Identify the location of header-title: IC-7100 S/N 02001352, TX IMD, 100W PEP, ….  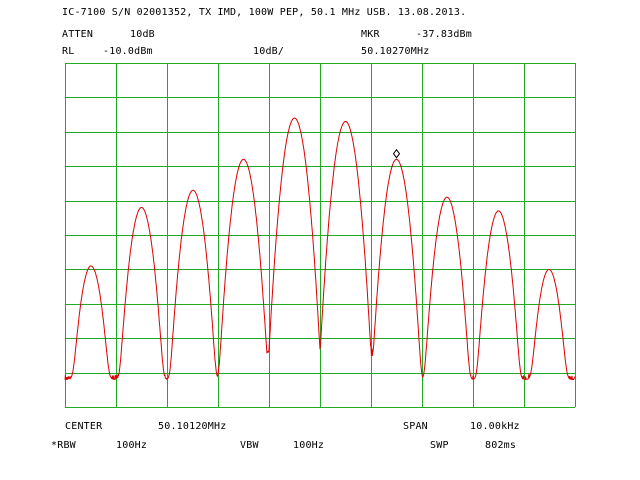
(264, 12).